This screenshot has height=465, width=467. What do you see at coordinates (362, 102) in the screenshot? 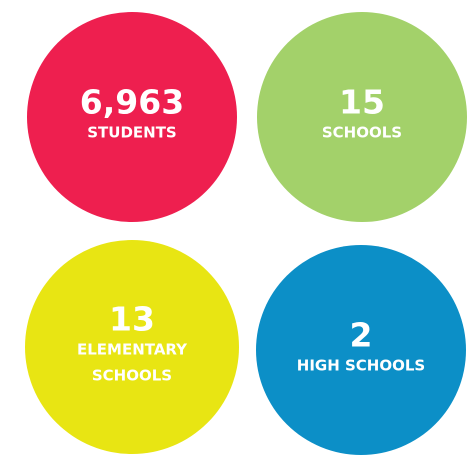
I see `stat-value: 15` at bounding box center [362, 102].